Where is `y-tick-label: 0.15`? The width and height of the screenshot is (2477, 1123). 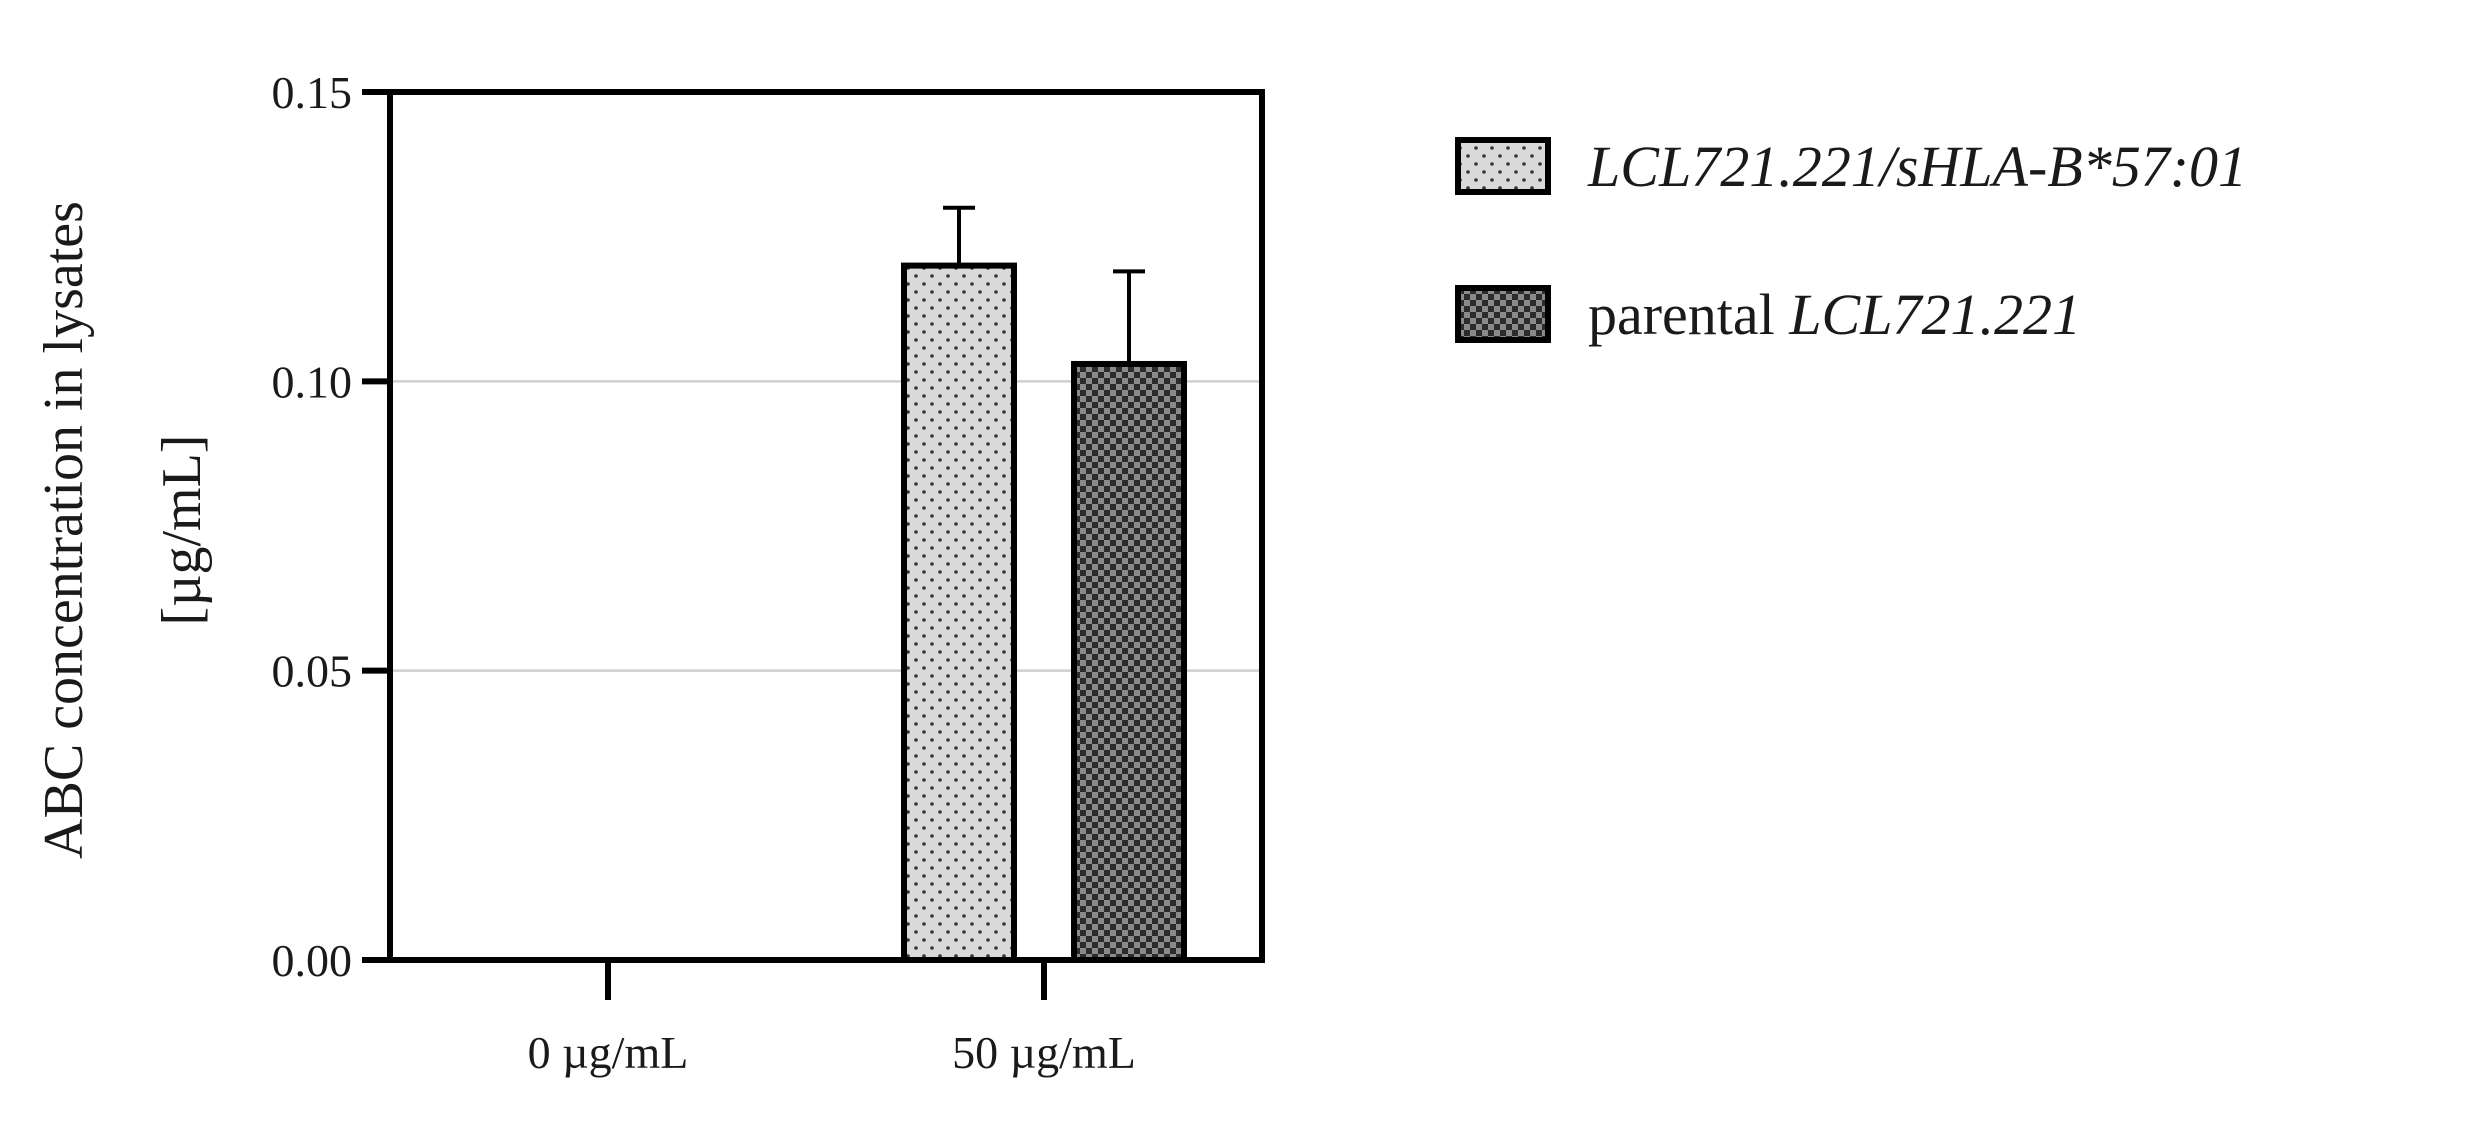 y-tick-label: 0.15 is located at coordinates (312, 92).